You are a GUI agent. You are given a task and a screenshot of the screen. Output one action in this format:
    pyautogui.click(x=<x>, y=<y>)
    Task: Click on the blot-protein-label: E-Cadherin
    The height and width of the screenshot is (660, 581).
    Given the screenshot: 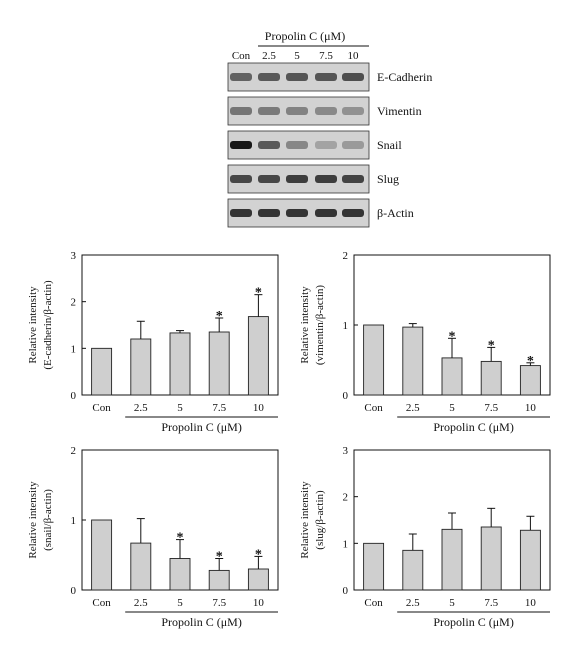 What is the action you would take?
    pyautogui.click(x=404, y=77)
    